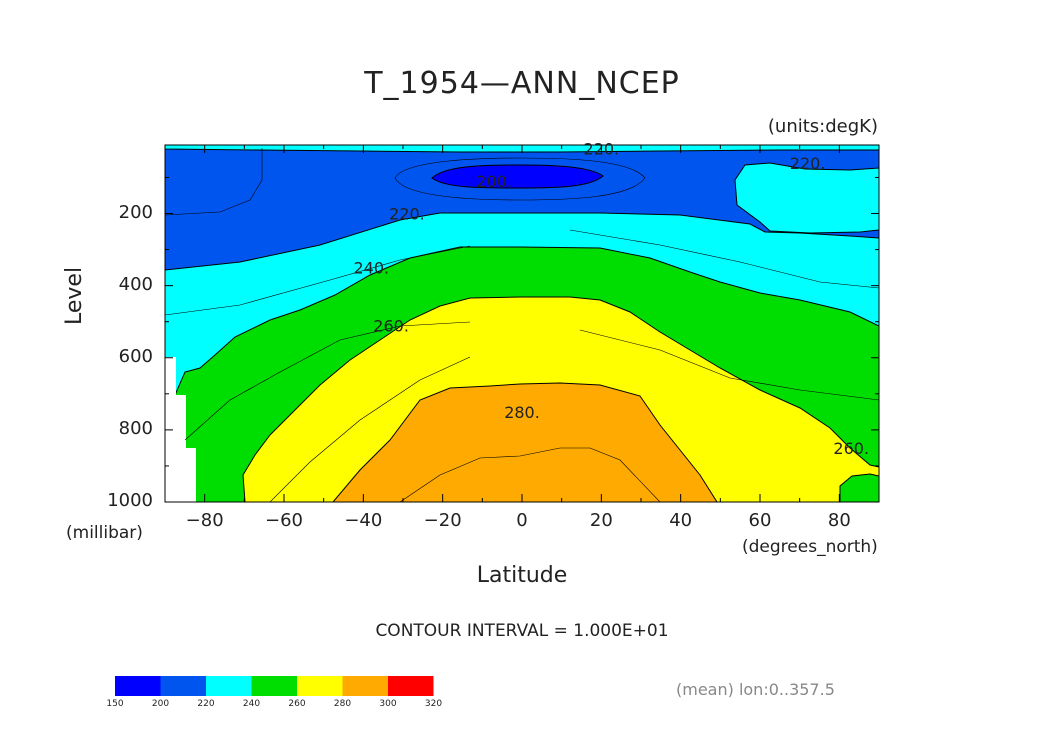 This screenshot has width=1044, height=739. Describe the element at coordinates (760, 520) in the screenshot. I see `x-tick-label: 60` at that location.